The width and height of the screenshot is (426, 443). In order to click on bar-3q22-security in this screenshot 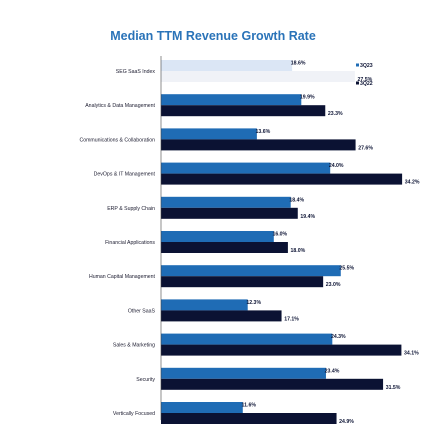, I will do `click(272, 384)`.